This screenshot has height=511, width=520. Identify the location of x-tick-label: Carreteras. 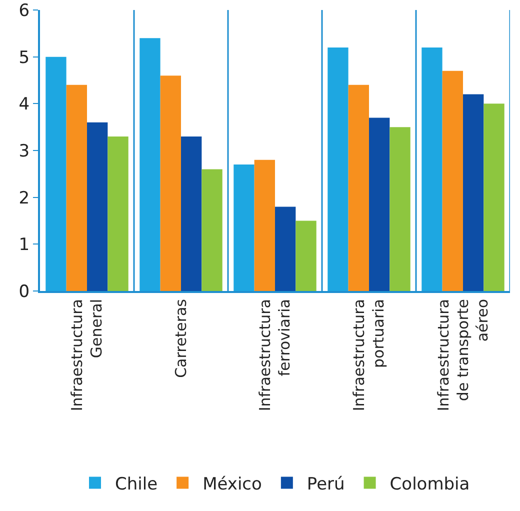
(181, 338).